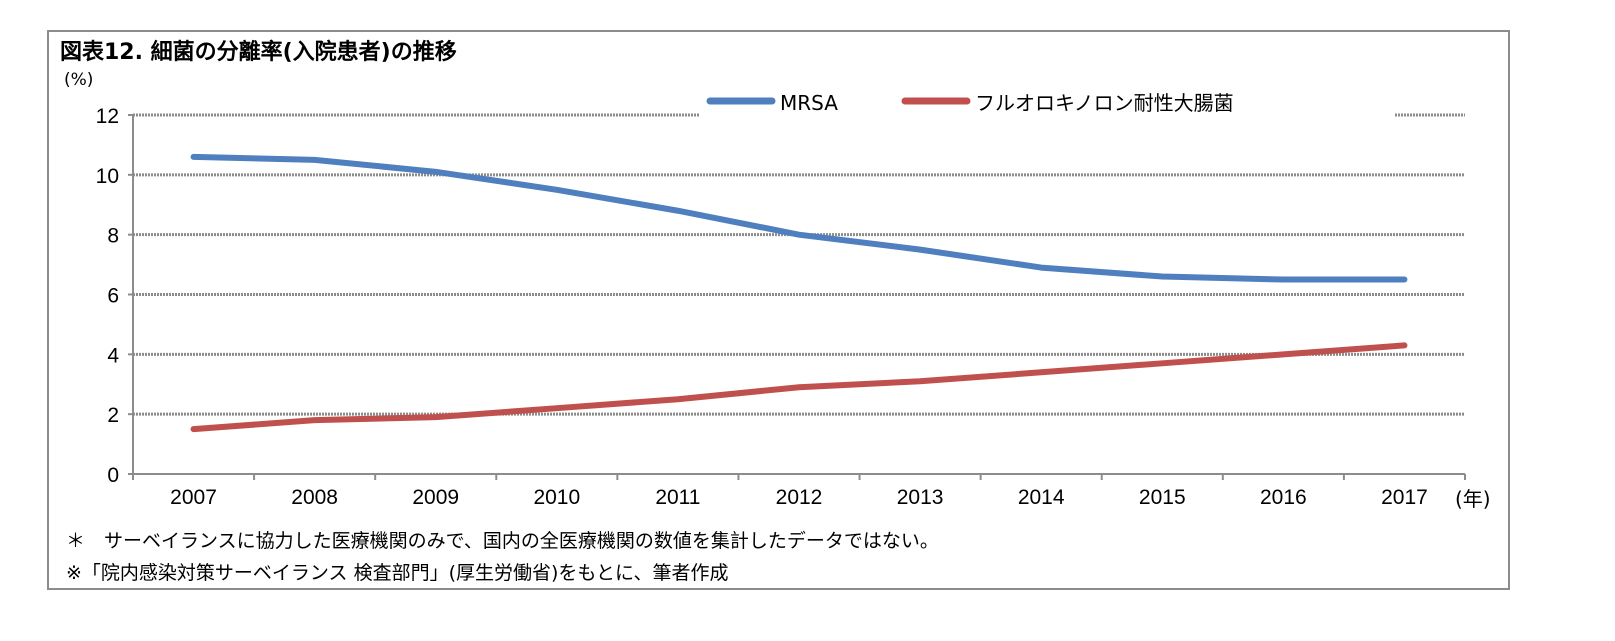  I want to click on y-tick-label: 12, so click(107, 116).